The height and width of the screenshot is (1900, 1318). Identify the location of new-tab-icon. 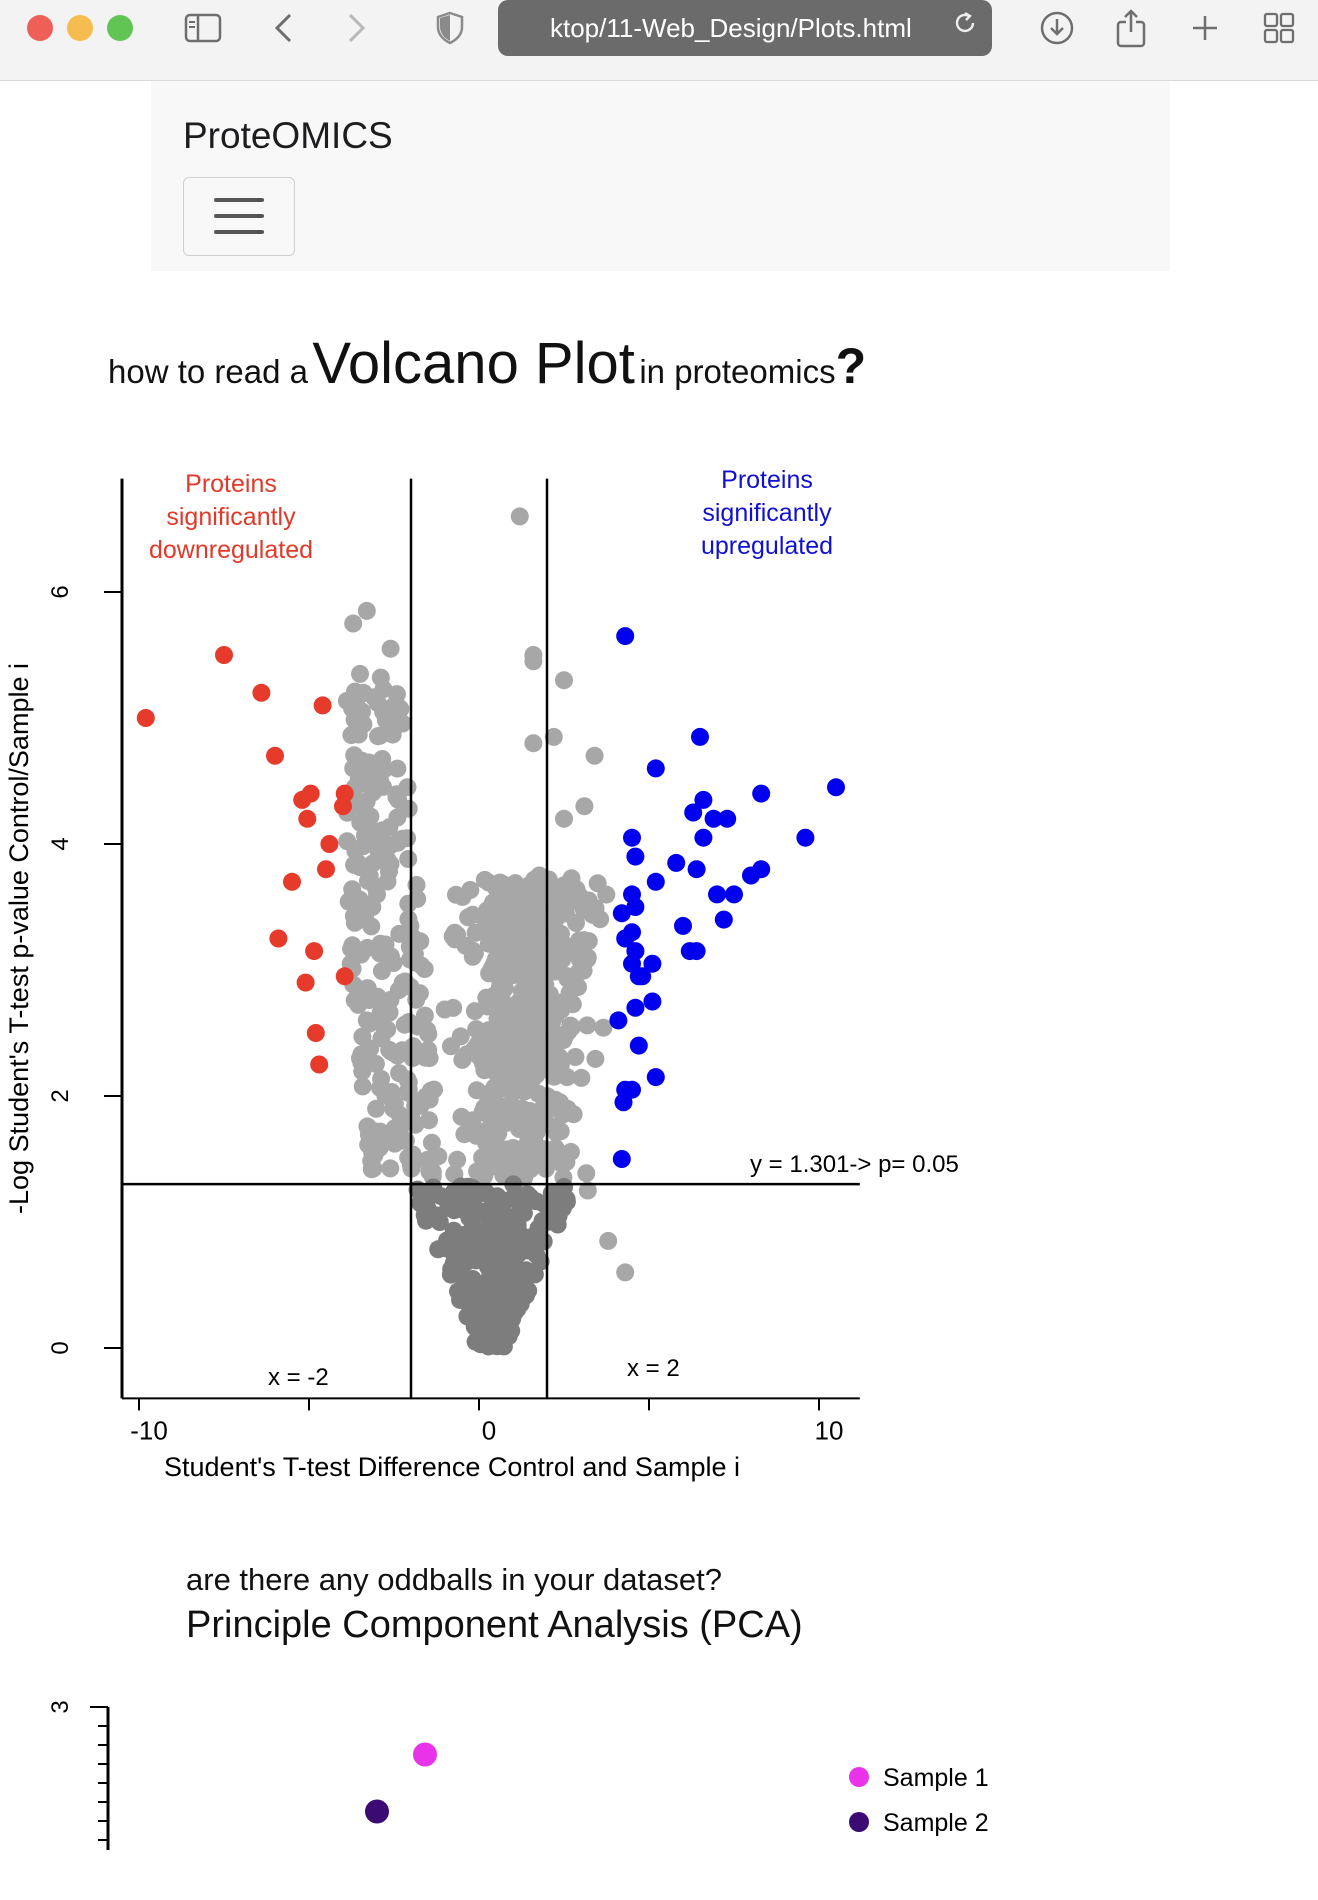
(1205, 28).